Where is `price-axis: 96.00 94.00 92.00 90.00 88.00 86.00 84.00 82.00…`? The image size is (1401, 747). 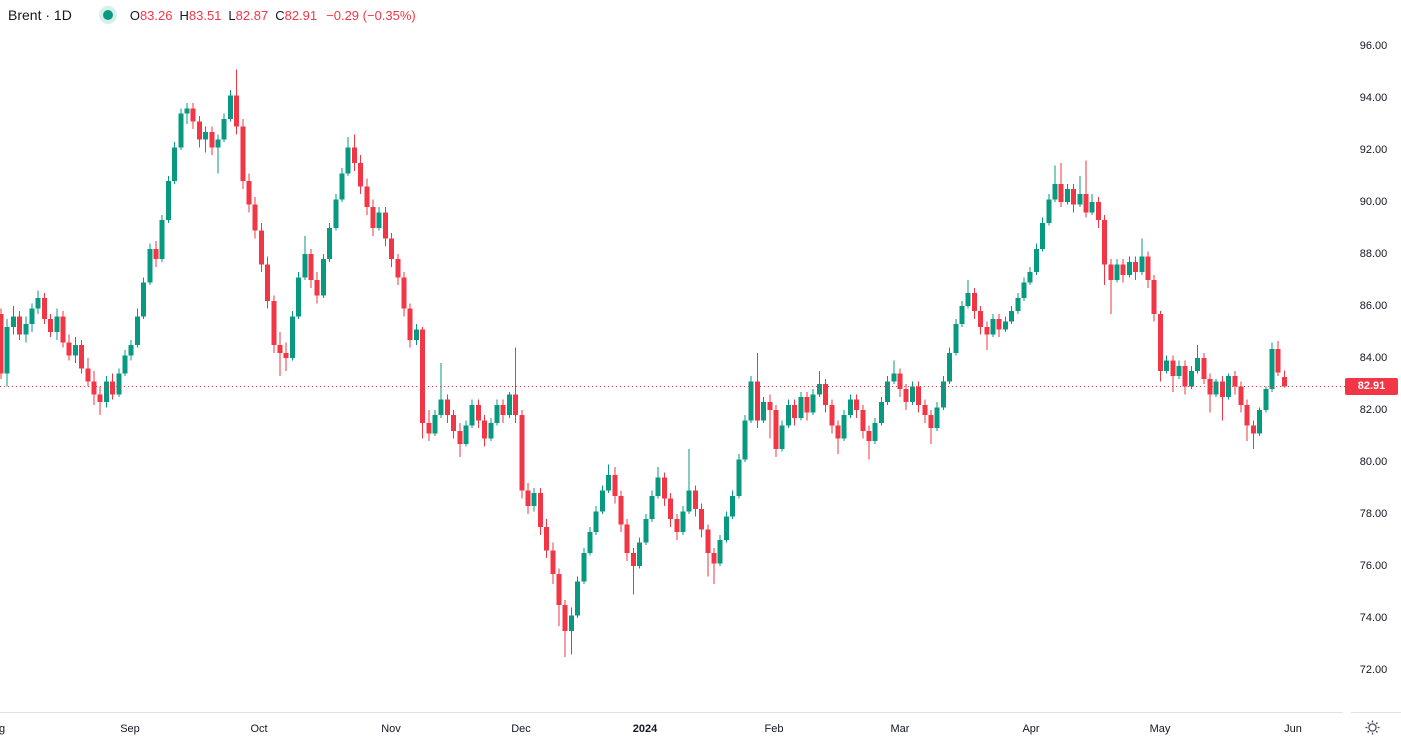 price-axis: 96.00 94.00 92.00 90.00 88.00 86.00 84.00 82.00… is located at coordinates (1373, 356).